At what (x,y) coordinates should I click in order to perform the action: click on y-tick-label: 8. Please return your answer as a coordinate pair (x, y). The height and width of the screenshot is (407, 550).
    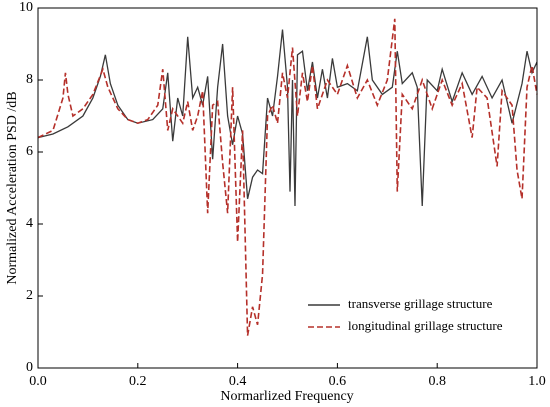
    Looking at the image, I should click on (29, 79).